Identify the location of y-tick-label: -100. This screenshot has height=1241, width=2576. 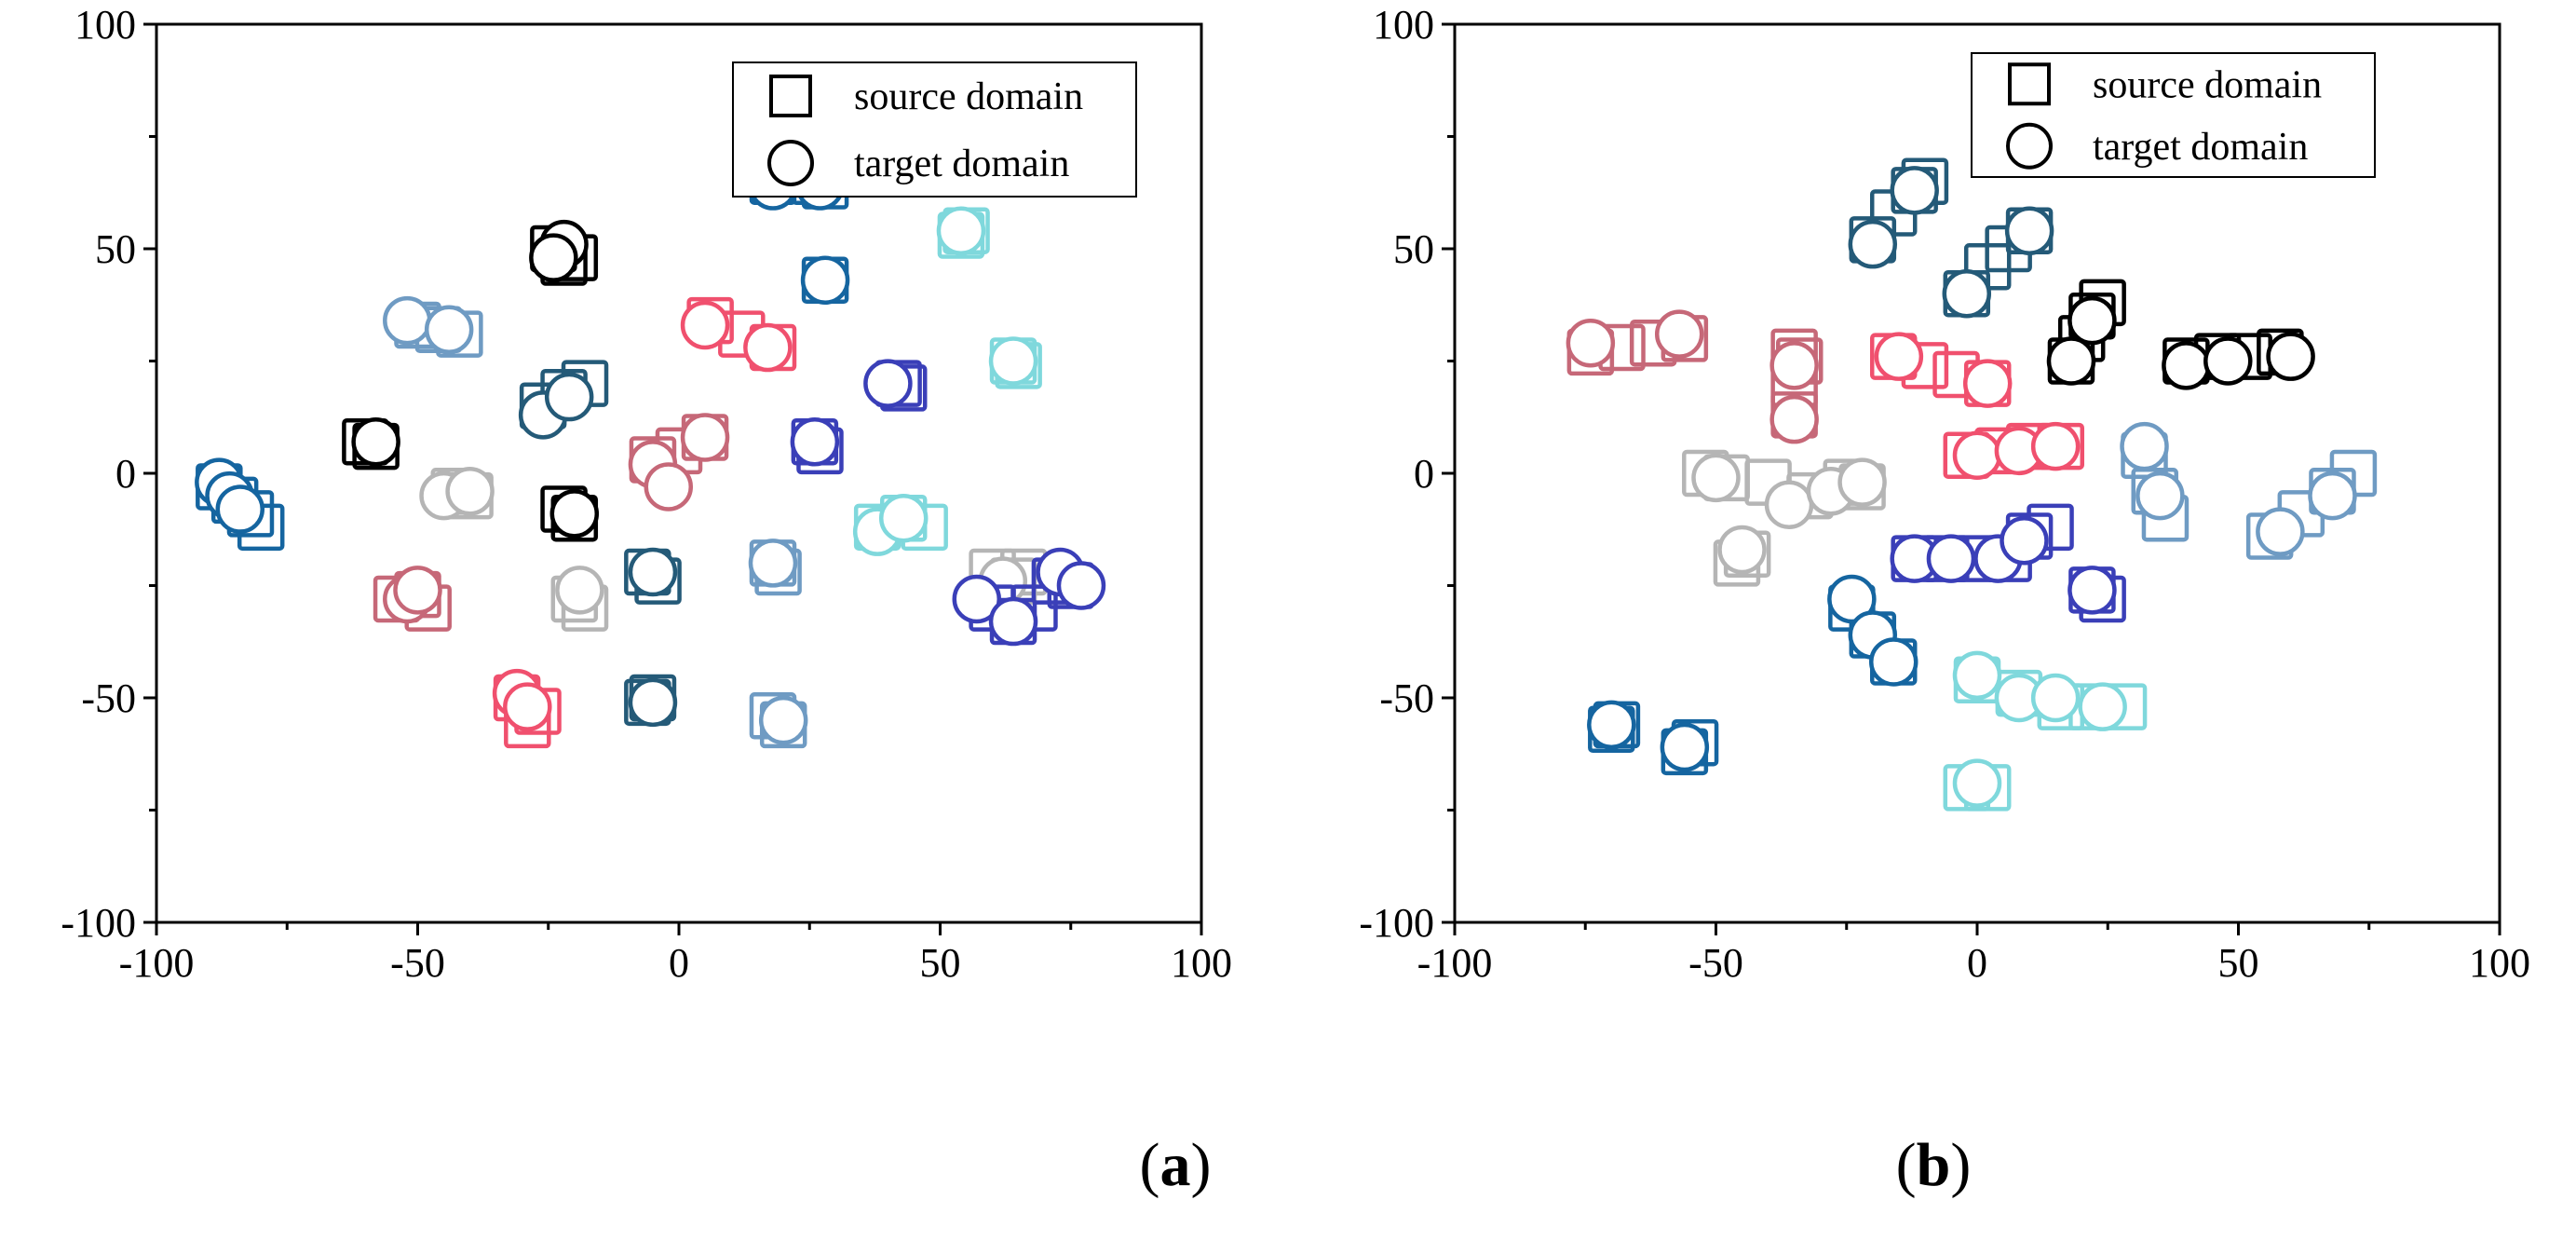
(98, 923).